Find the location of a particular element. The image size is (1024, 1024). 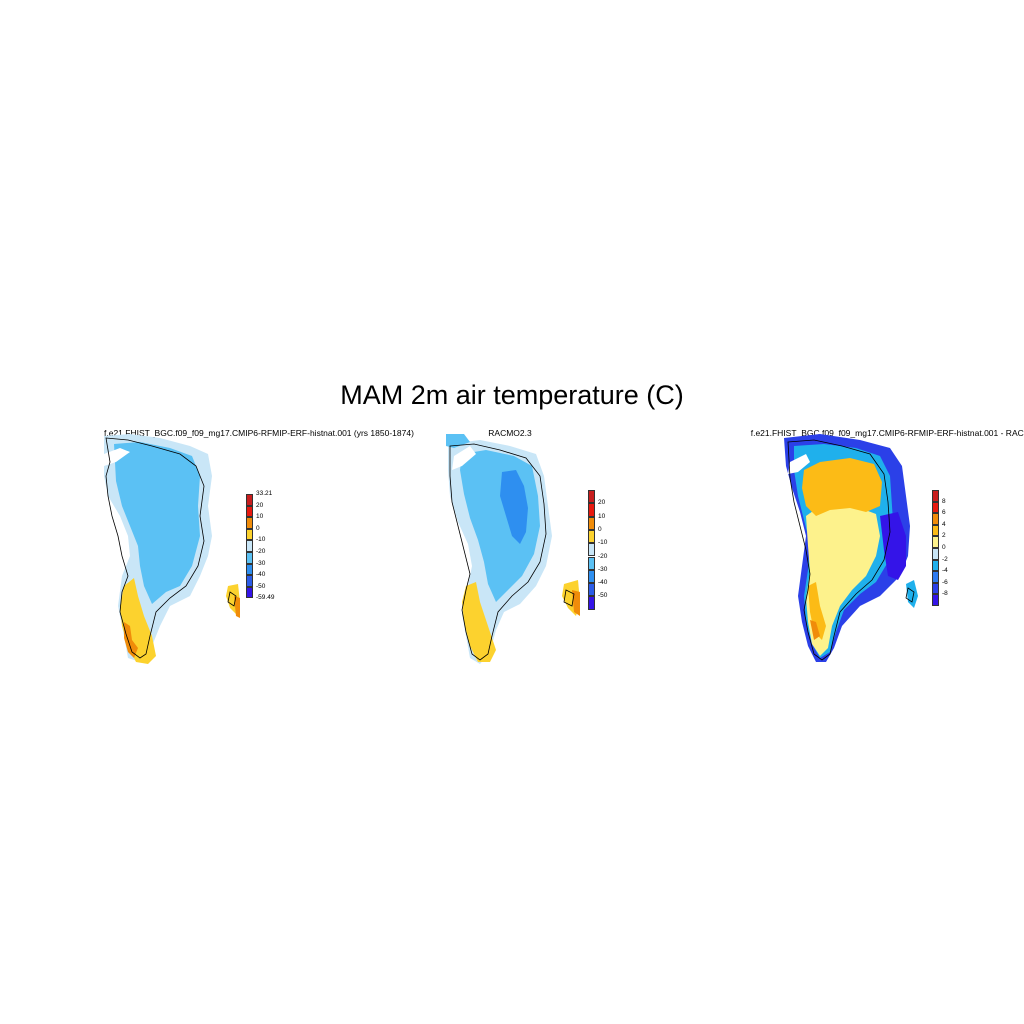

colorbar-label: -8 is located at coordinates (945, 594).